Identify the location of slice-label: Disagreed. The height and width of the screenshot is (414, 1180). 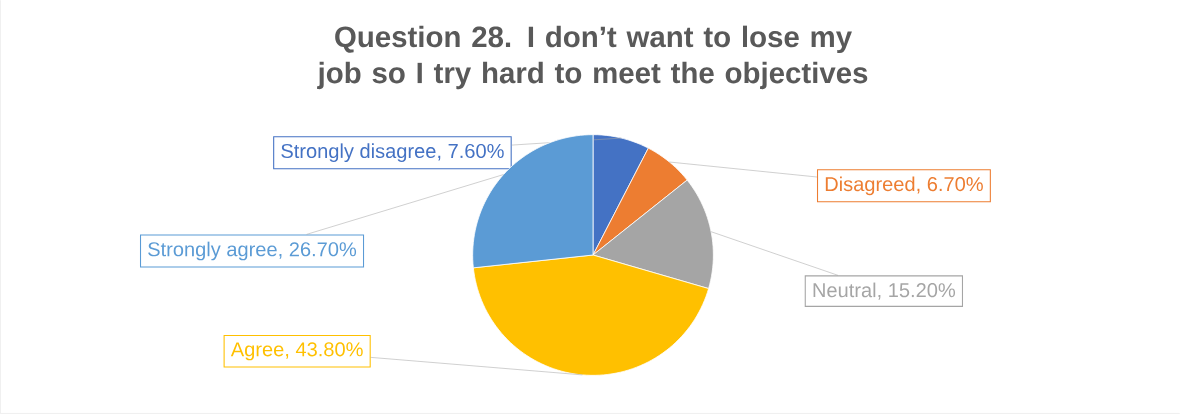
(870, 186).